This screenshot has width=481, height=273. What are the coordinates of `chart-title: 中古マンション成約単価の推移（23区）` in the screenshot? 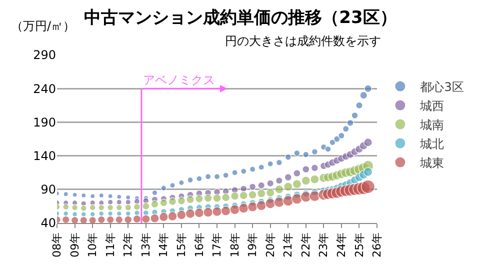 It's located at (240, 18).